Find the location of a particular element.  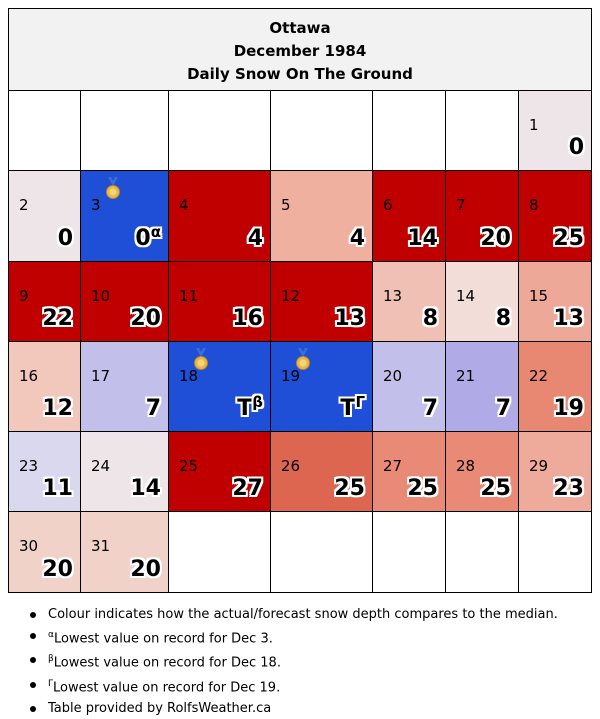

snow-depth-value: 19 is located at coordinates (568, 408).